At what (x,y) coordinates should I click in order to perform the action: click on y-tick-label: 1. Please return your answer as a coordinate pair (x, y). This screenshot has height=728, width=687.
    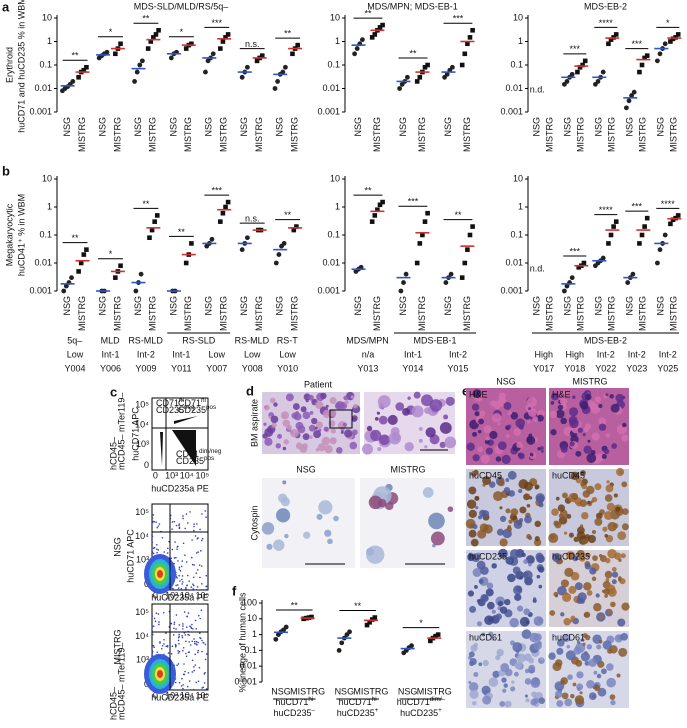
    Looking at the image, I should click on (520, 206).